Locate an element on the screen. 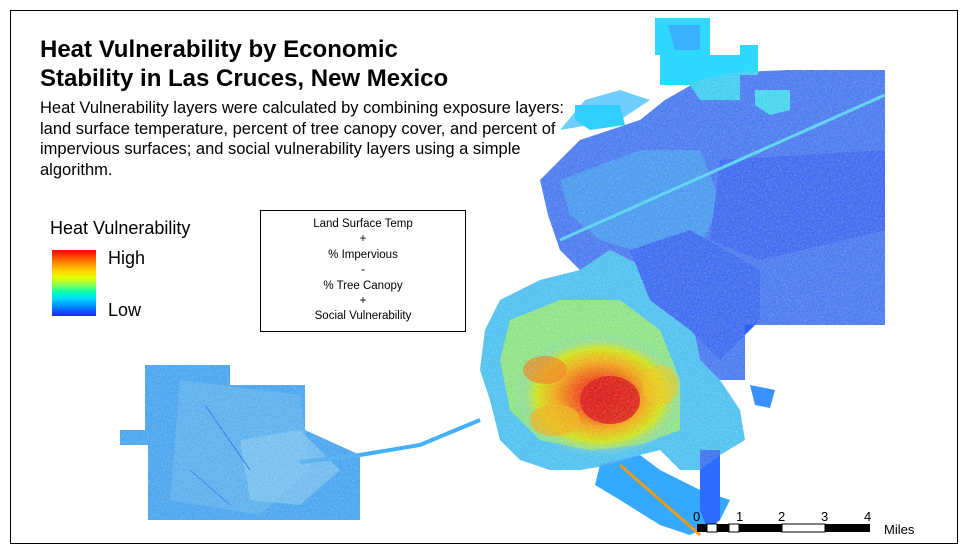 The image size is (970, 556). scale-tick-2: 2 is located at coordinates (782, 516).